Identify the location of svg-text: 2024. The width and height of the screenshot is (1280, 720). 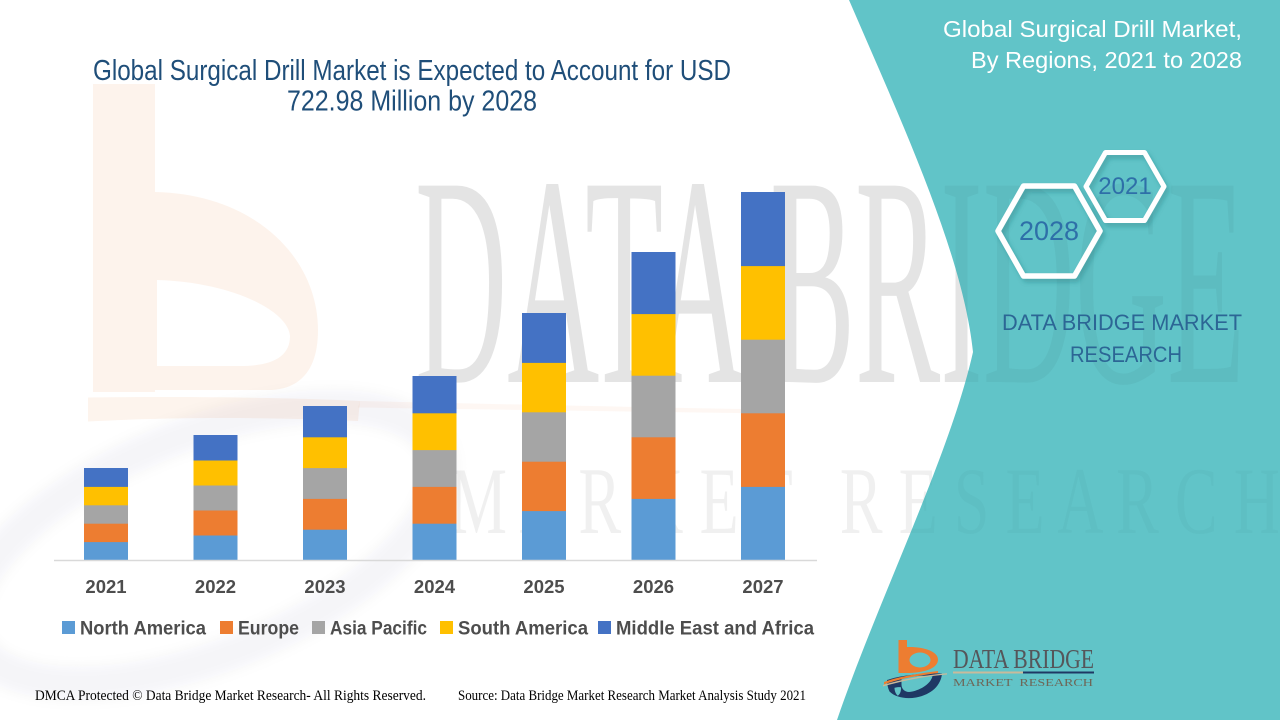
(435, 586).